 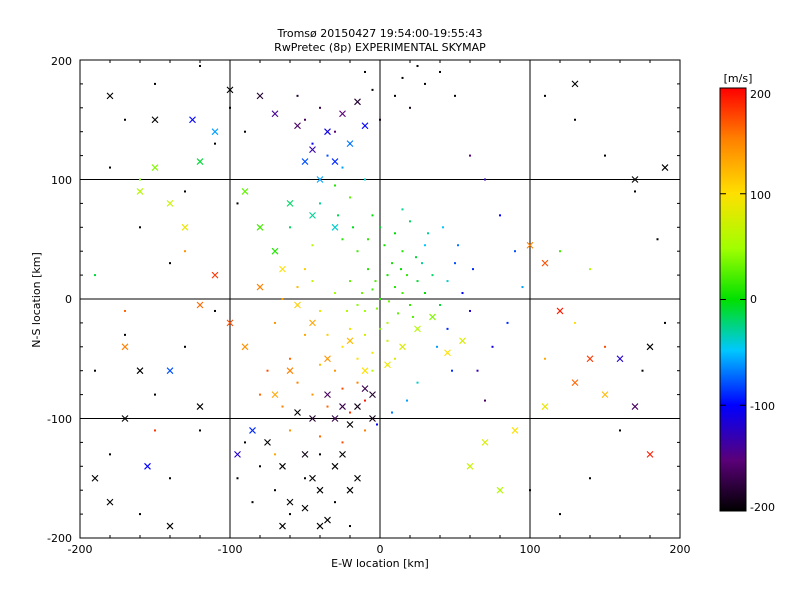 I want to click on y-tick-label: 100, so click(x=61, y=180).